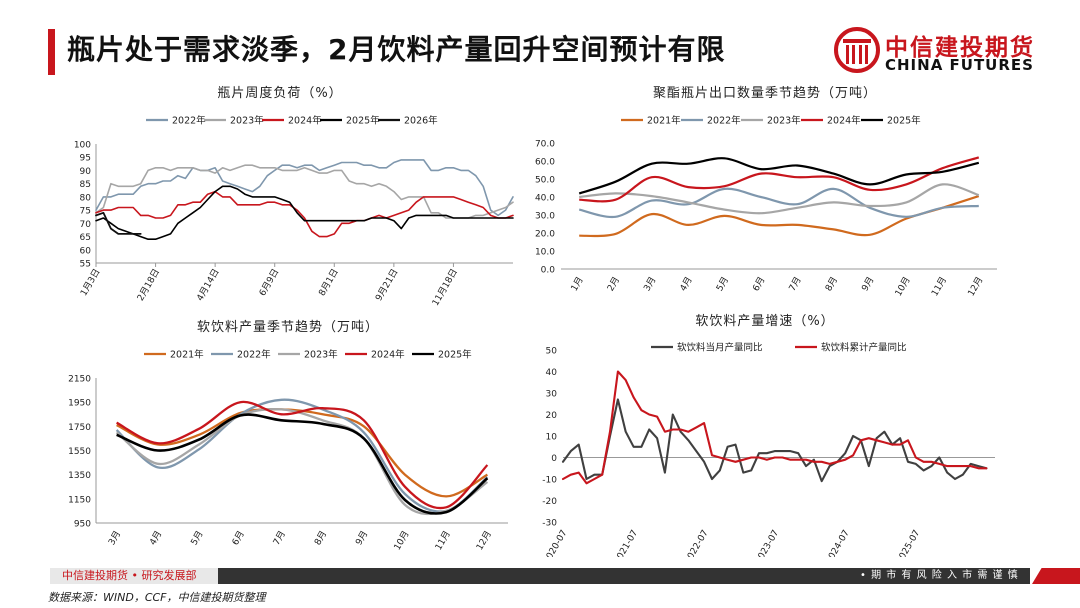  What do you see at coordinates (767, 543) in the screenshot?
I see `x-tick-label: 2023-07` at bounding box center [767, 543].